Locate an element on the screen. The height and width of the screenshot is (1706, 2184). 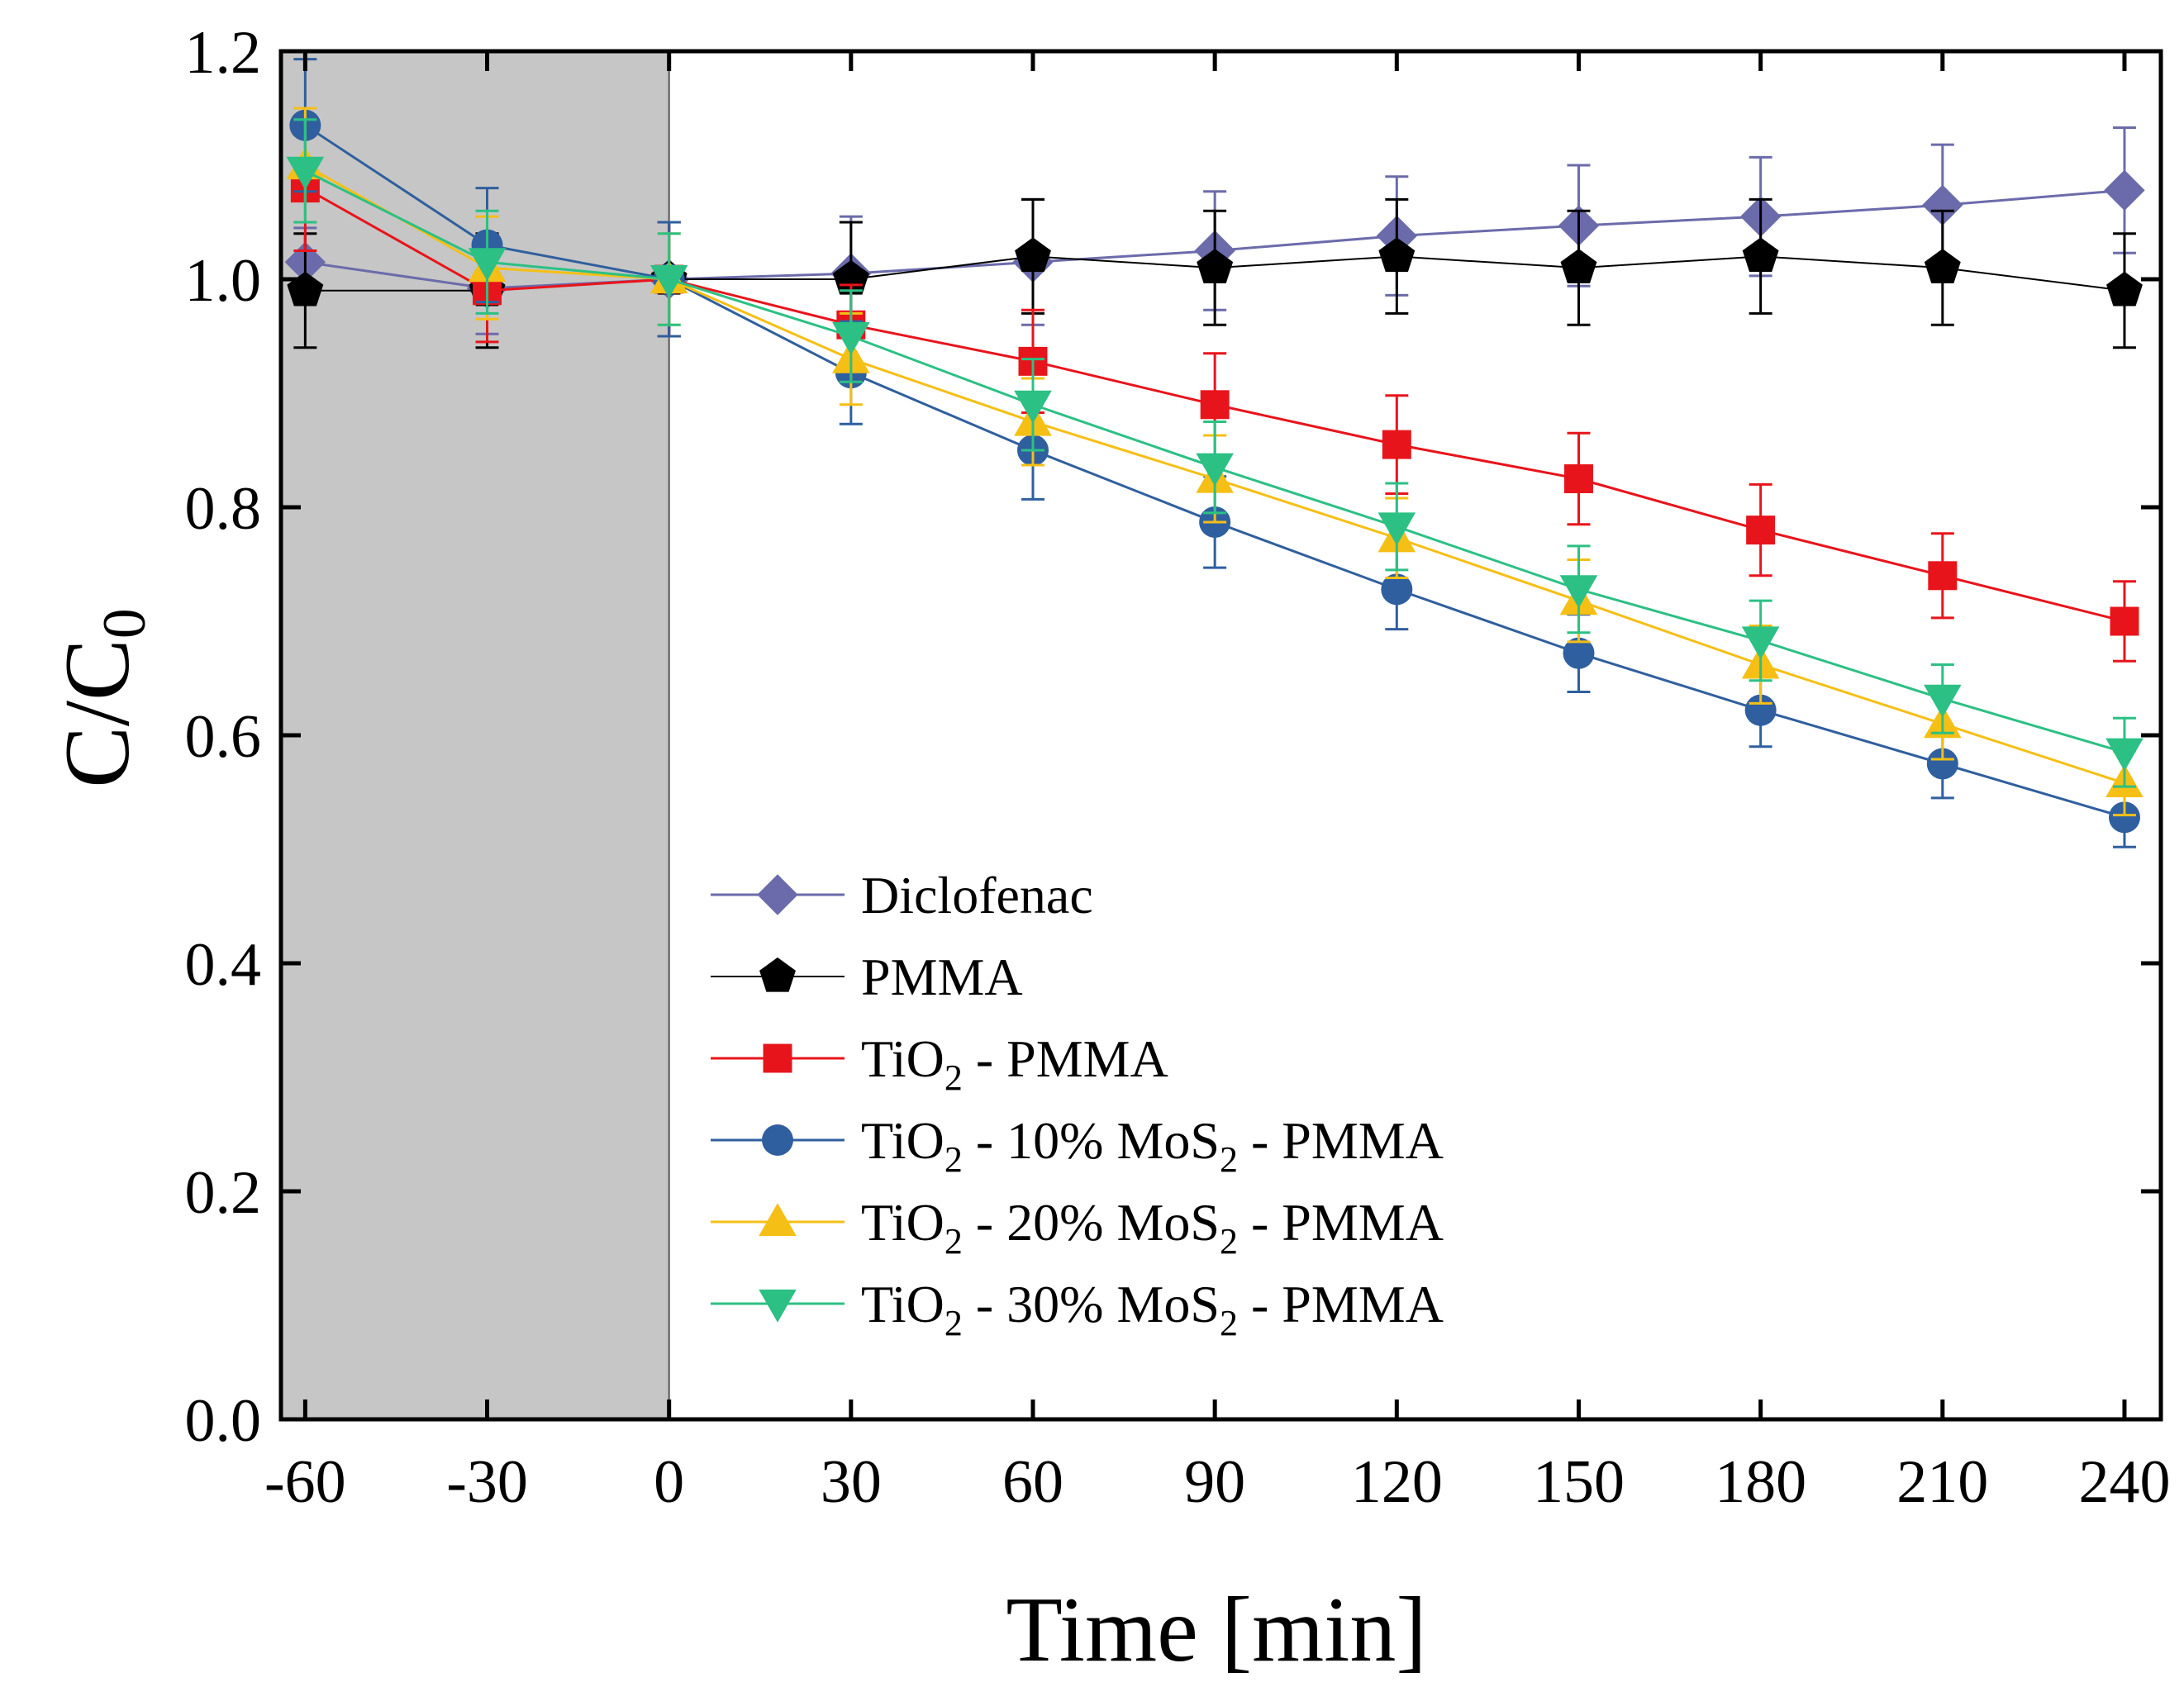
legend-text: Diclofenac is located at coordinates (977, 895).